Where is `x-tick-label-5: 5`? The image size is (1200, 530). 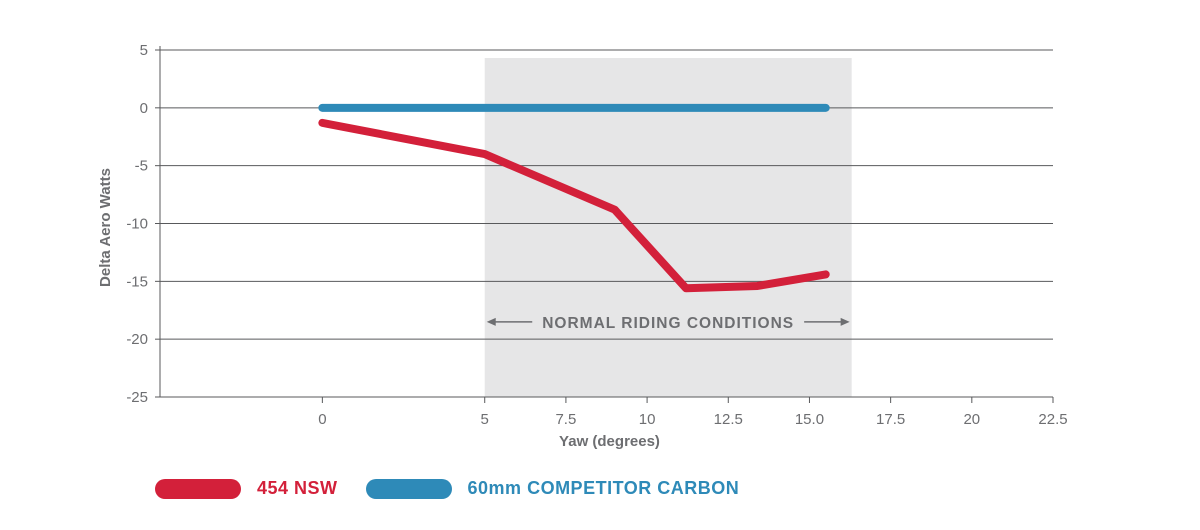
x-tick-label-5: 5 is located at coordinates (485, 419).